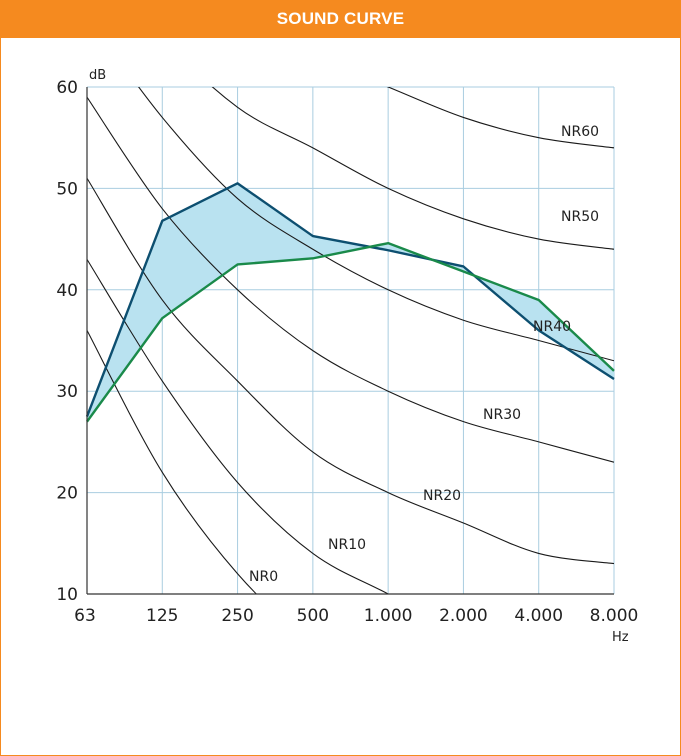 Image resolution: width=681 pixels, height=756 pixels. I want to click on x-tick-label: 1.000, so click(388, 616).